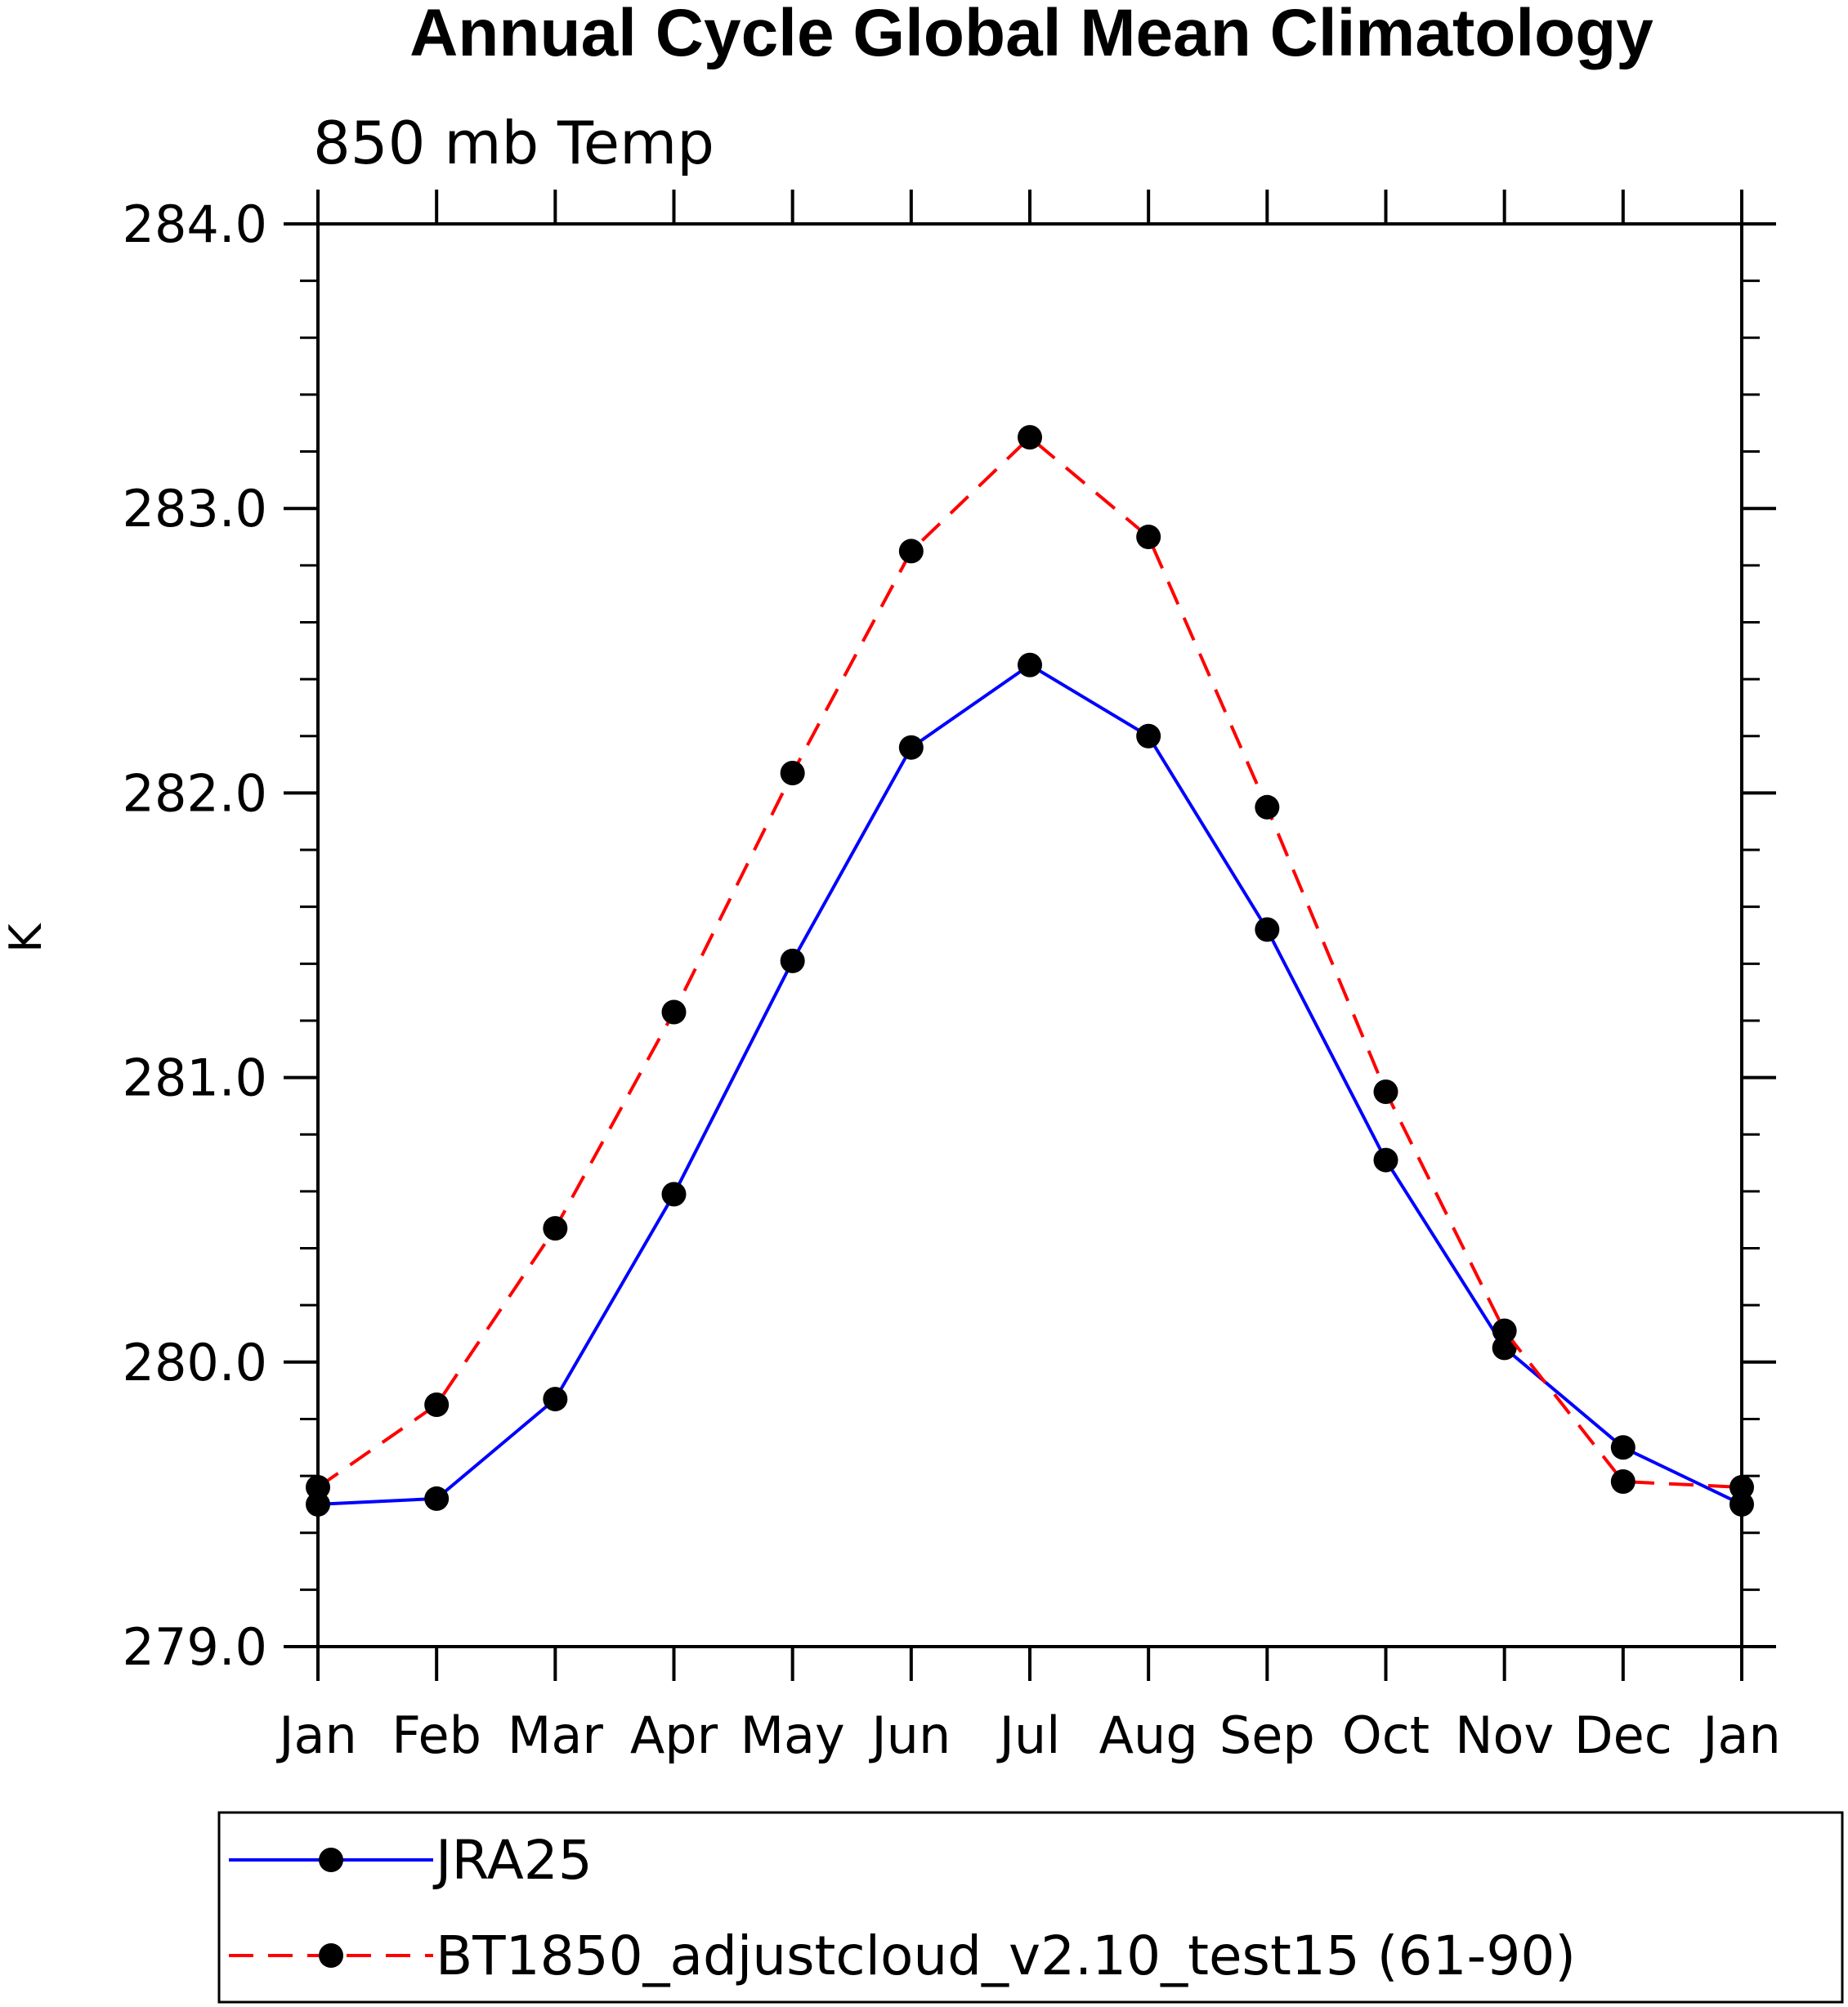  Describe the element at coordinates (195, 224) in the screenshot. I see `y-tick-label: 284.0` at that location.